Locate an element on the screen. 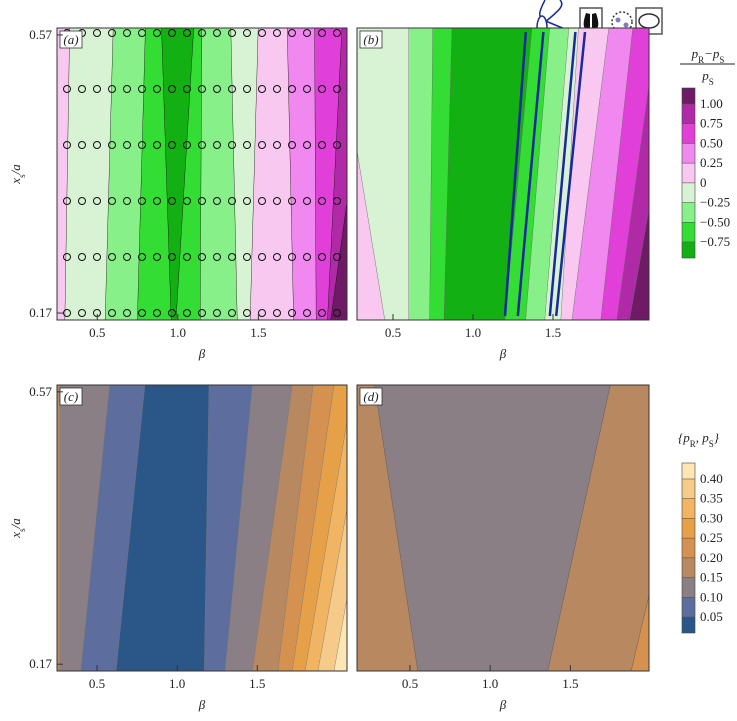 The height and width of the screenshot is (721, 737). colorbar-label: 0.25 is located at coordinates (711, 537).